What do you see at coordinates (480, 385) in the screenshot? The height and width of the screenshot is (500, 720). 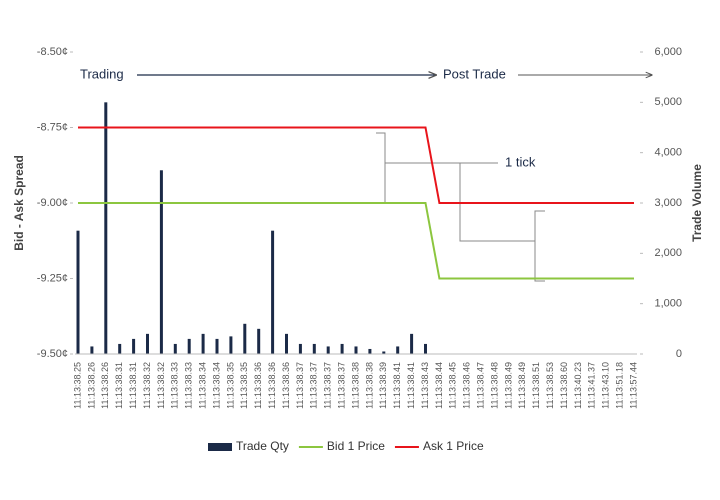 I see `x-tick-label: 11:13:38.47` at bounding box center [480, 385].